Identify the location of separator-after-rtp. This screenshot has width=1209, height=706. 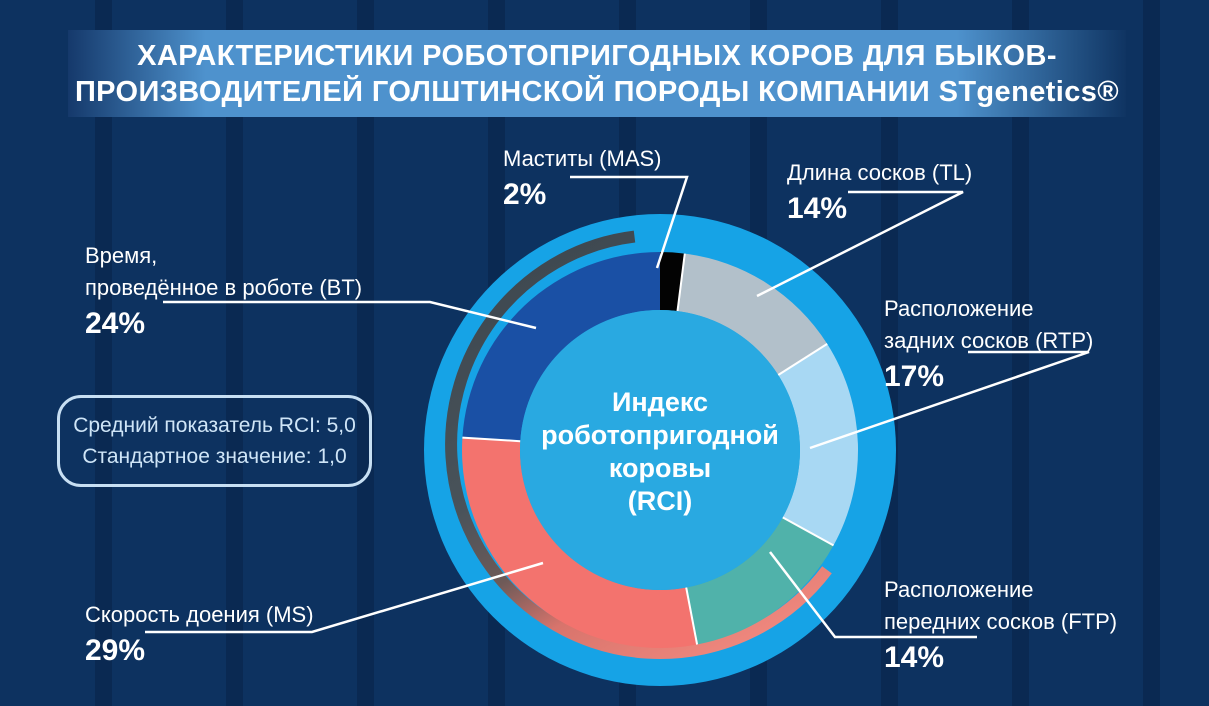
(808, 531).